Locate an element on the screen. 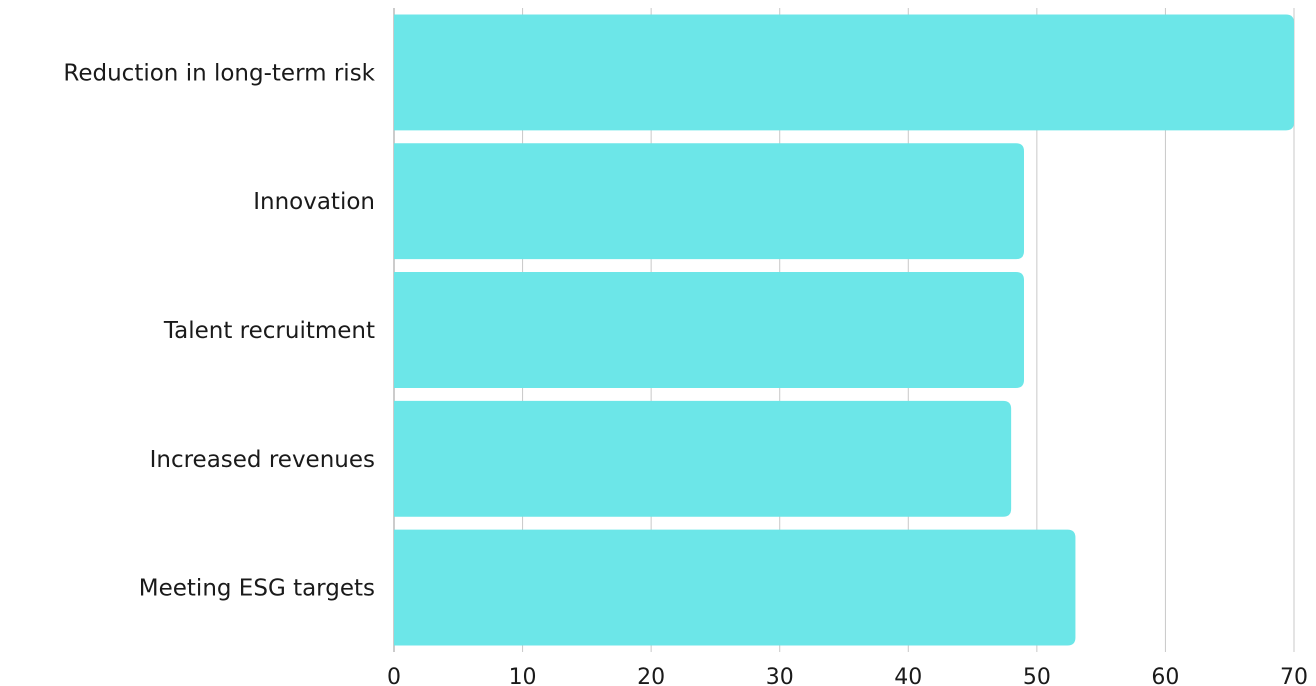 The height and width of the screenshot is (686, 1316). category-label: Increased revenues is located at coordinates (262, 460).